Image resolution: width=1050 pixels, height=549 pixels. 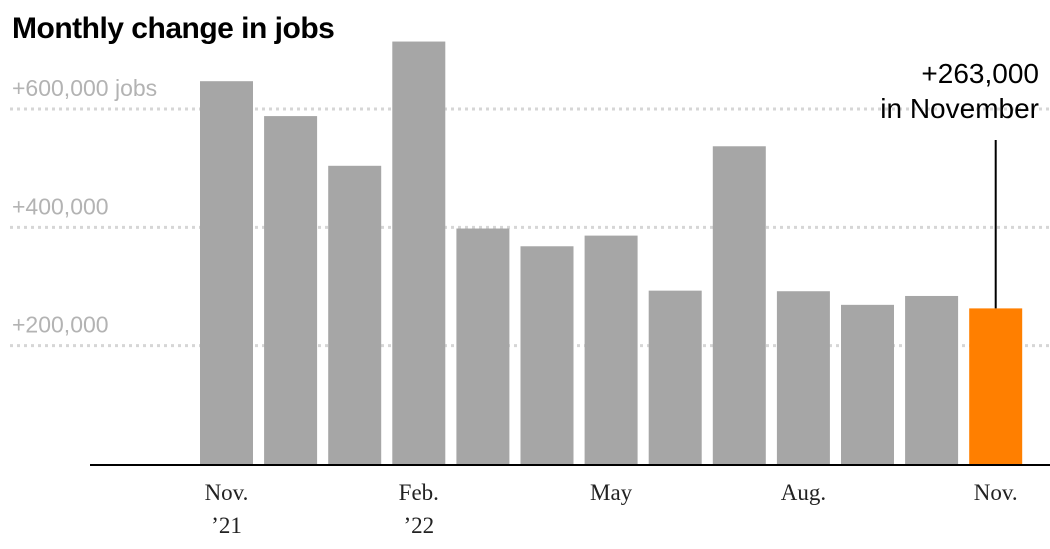 I want to click on x-axis-labels: Nov. ’21 Feb. ’22 May Aug. Nov., so click(x=611, y=509).